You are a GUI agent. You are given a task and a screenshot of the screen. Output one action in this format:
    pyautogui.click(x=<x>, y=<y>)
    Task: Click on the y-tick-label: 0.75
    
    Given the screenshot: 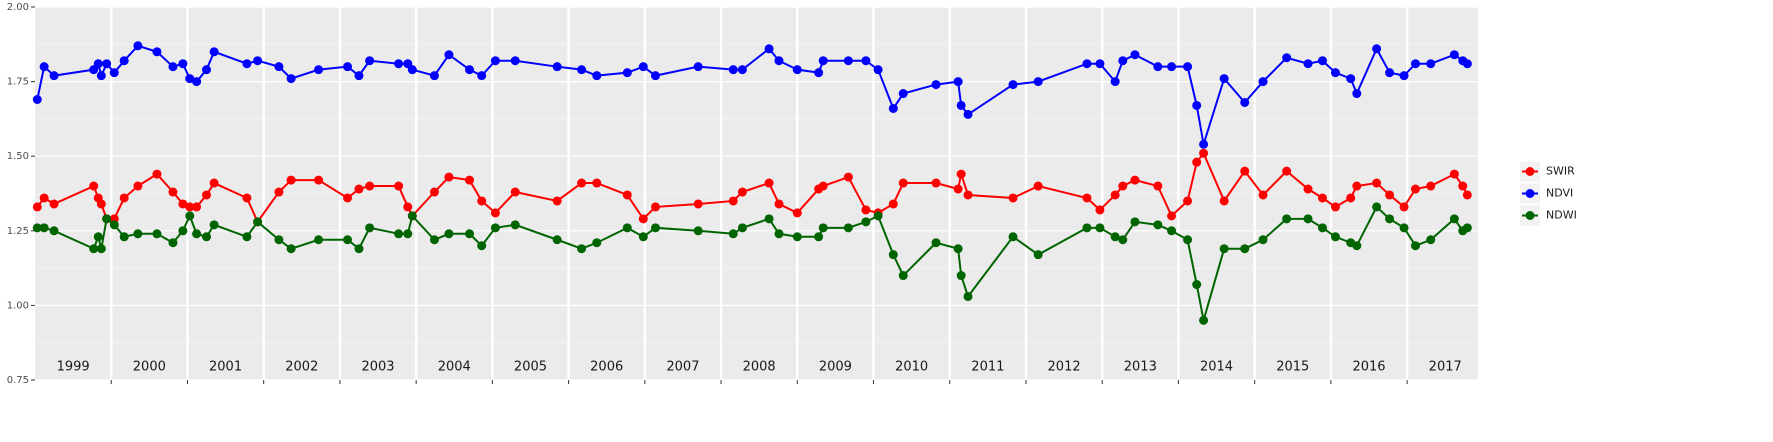 What is the action you would take?
    pyautogui.click(x=18, y=380)
    